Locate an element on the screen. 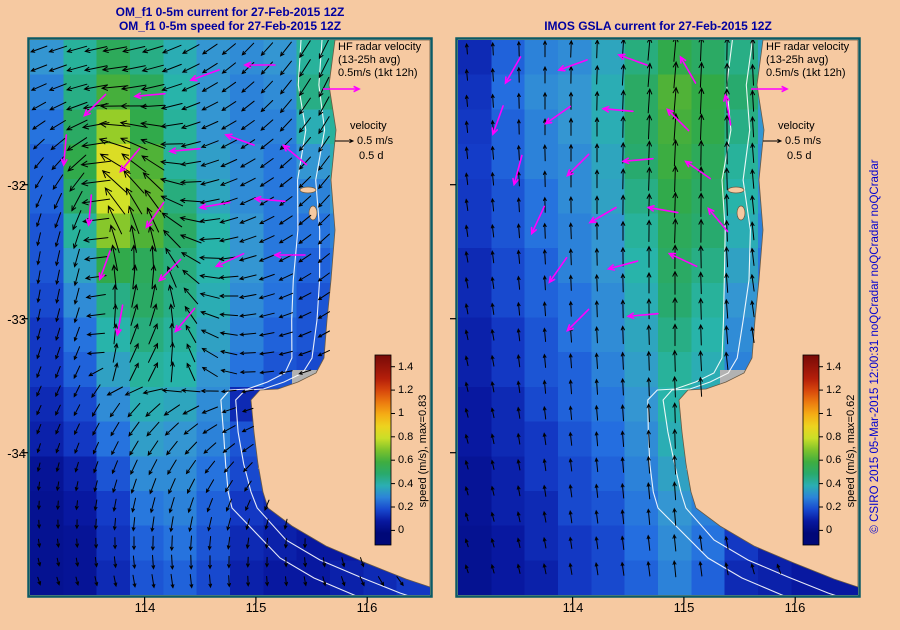 This screenshot has width=900, height=630. y-axis-label: -34 is located at coordinates (16, 453).